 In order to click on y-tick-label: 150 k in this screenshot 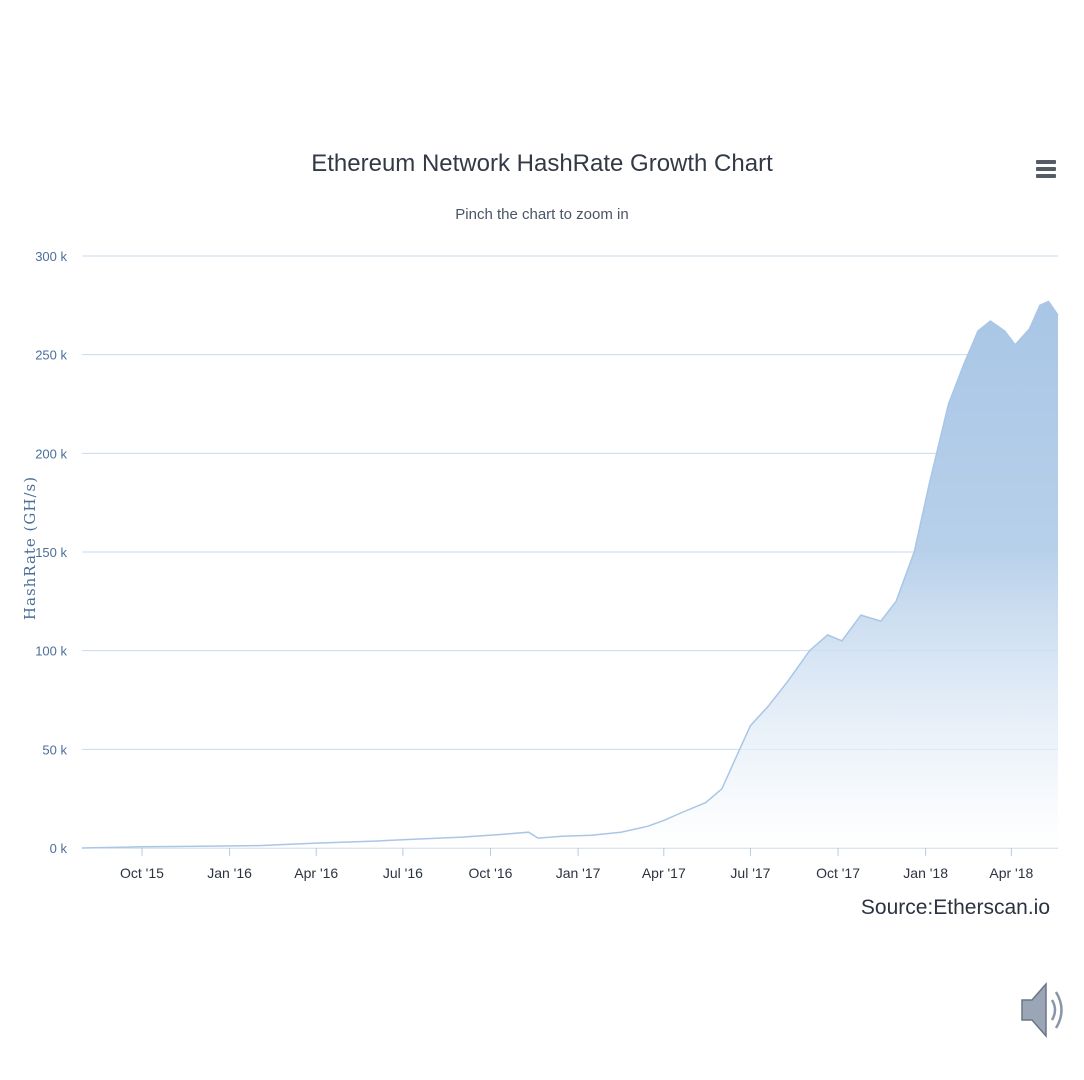, I will do `click(51, 552)`.